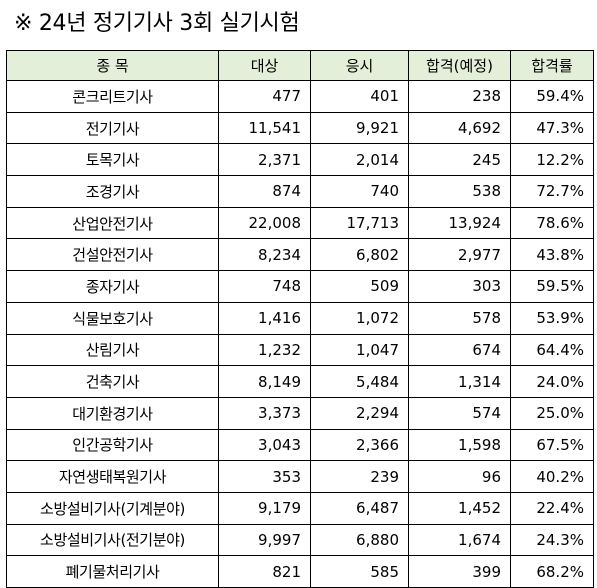  What do you see at coordinates (112, 128) in the screenshot?
I see `cell-subject: 전기기사` at bounding box center [112, 128].